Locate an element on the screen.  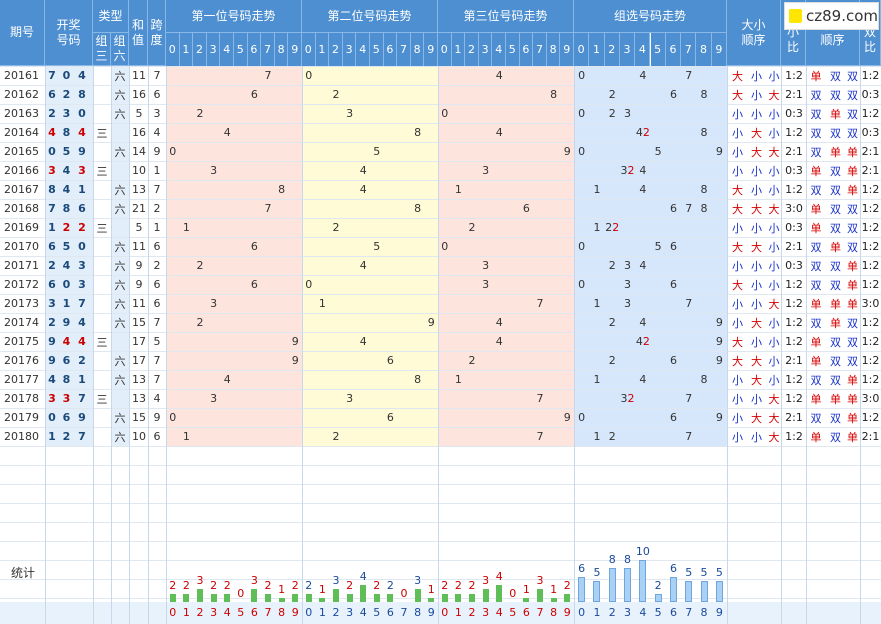
type-group6: 六 is located at coordinates (120, 437).